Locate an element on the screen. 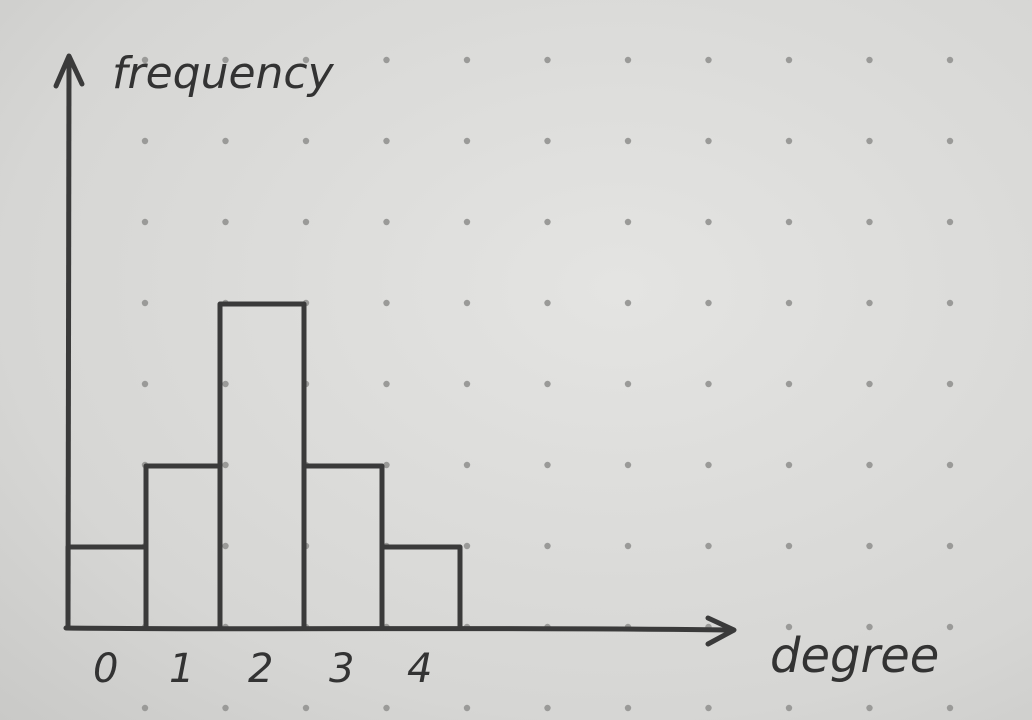 The image size is (1032, 720). x-tick-label-4: 4 is located at coordinates (419, 669).